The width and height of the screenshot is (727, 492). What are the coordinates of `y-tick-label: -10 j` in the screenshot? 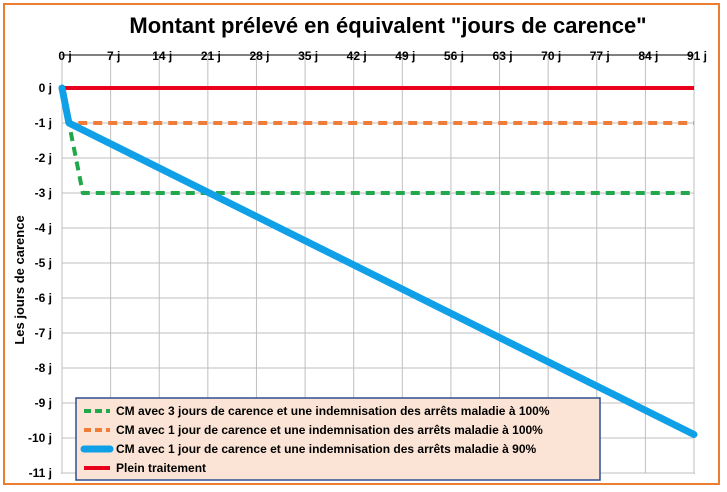 It's located at (40, 438).